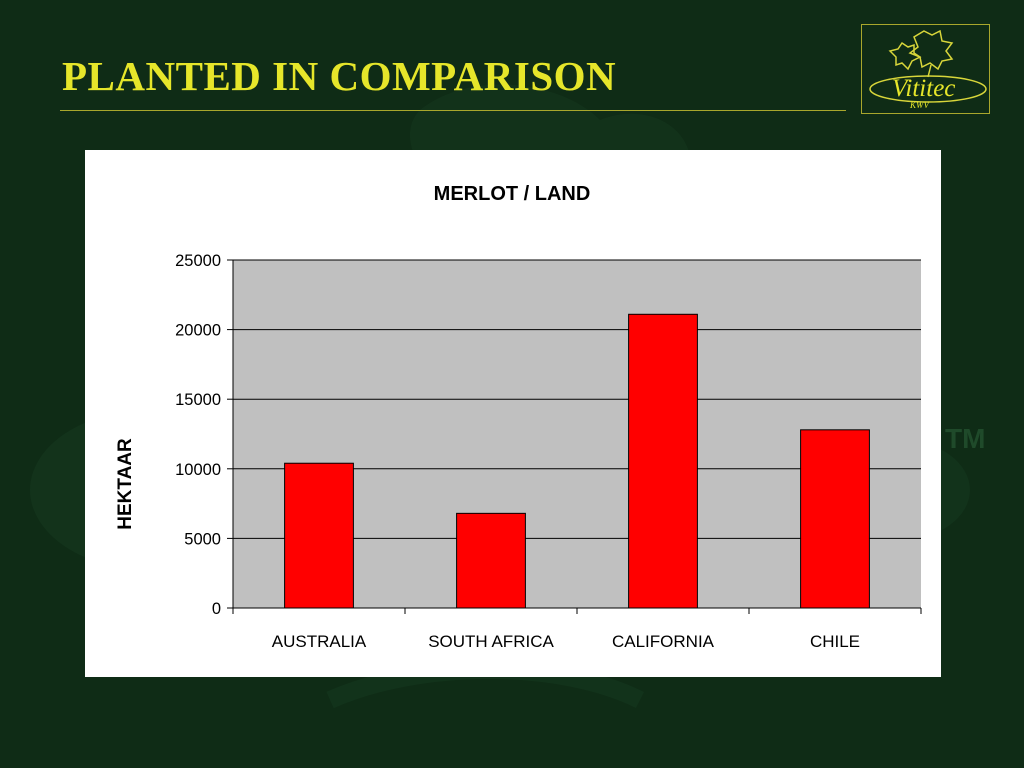 This screenshot has height=768, width=1024. What do you see at coordinates (920, 105) in the screenshot?
I see `logo-subtext: KWV` at bounding box center [920, 105].